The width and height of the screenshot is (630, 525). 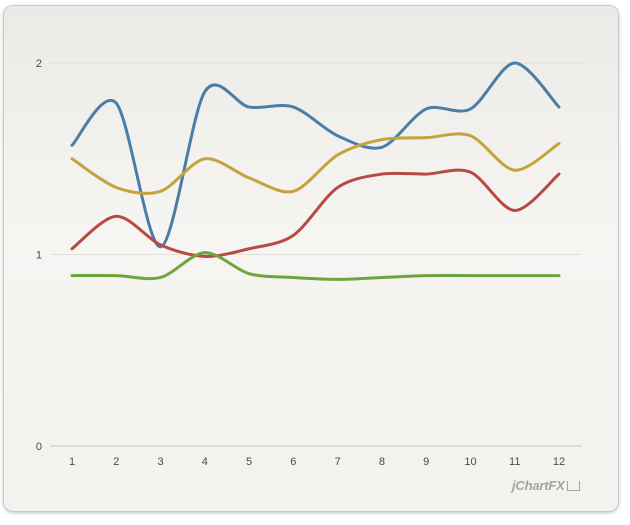 I want to click on y-tick-label: 2, so click(x=39, y=64).